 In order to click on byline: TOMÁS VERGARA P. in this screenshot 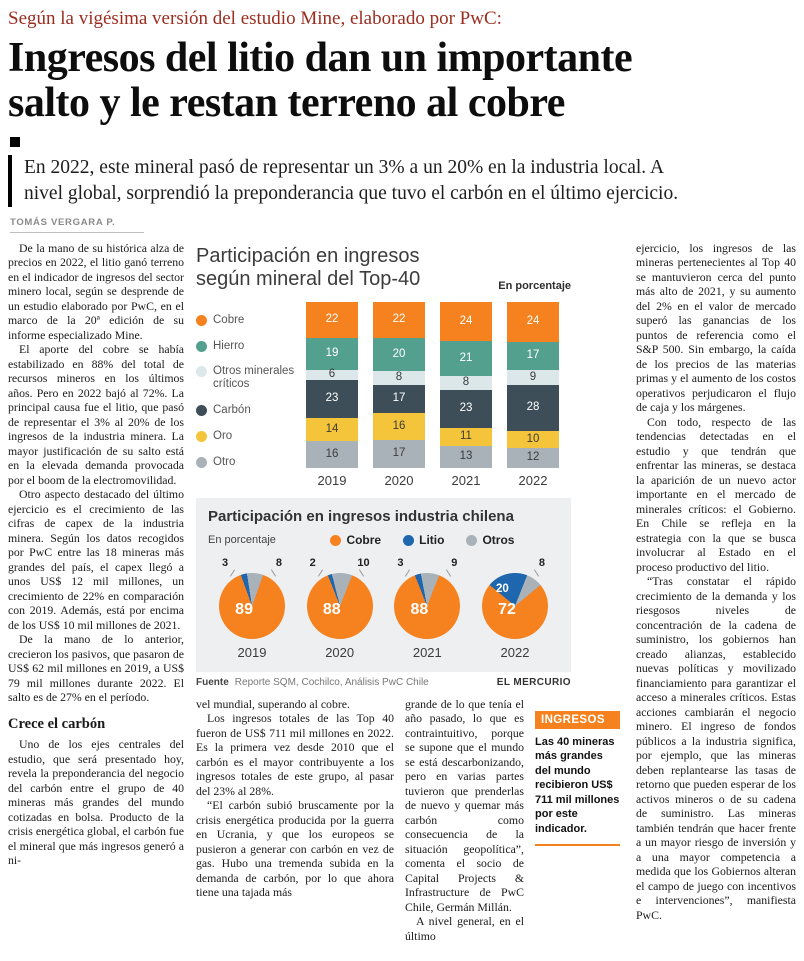, I will do `click(77, 225)`.